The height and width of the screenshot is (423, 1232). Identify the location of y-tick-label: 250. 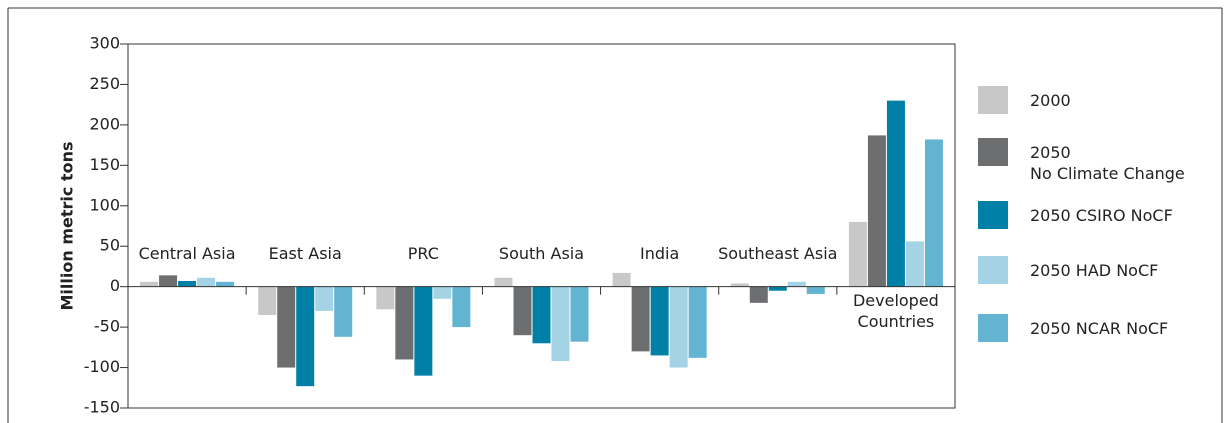
(104, 83).